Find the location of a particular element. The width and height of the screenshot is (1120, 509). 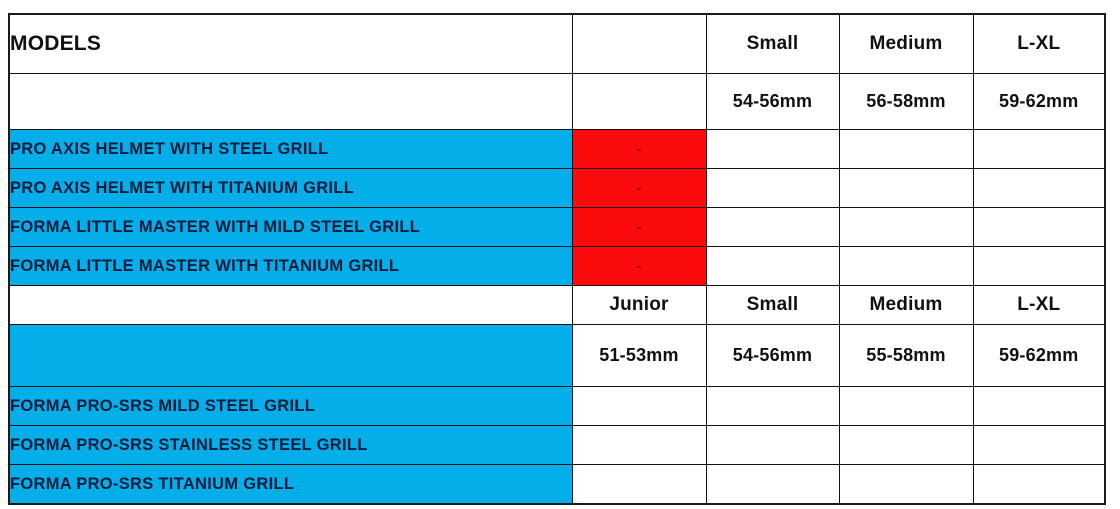

measurement-medium-1: 56-58mm is located at coordinates (906, 101).